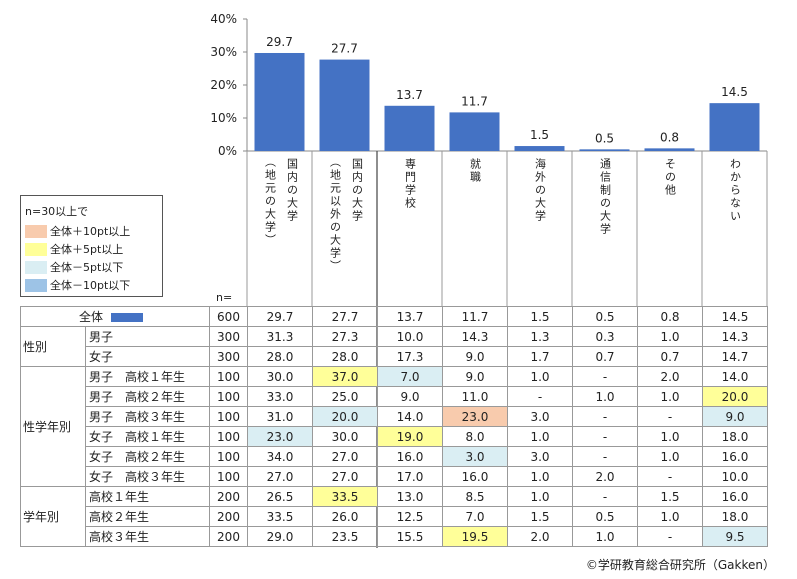  I want to click on y-tick-label: 10%, so click(223, 118).